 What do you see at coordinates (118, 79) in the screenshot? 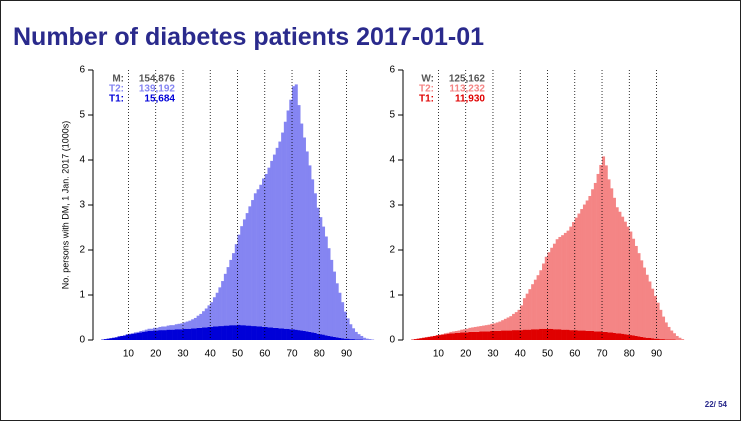
I see `legend-name: M:` at bounding box center [118, 79].